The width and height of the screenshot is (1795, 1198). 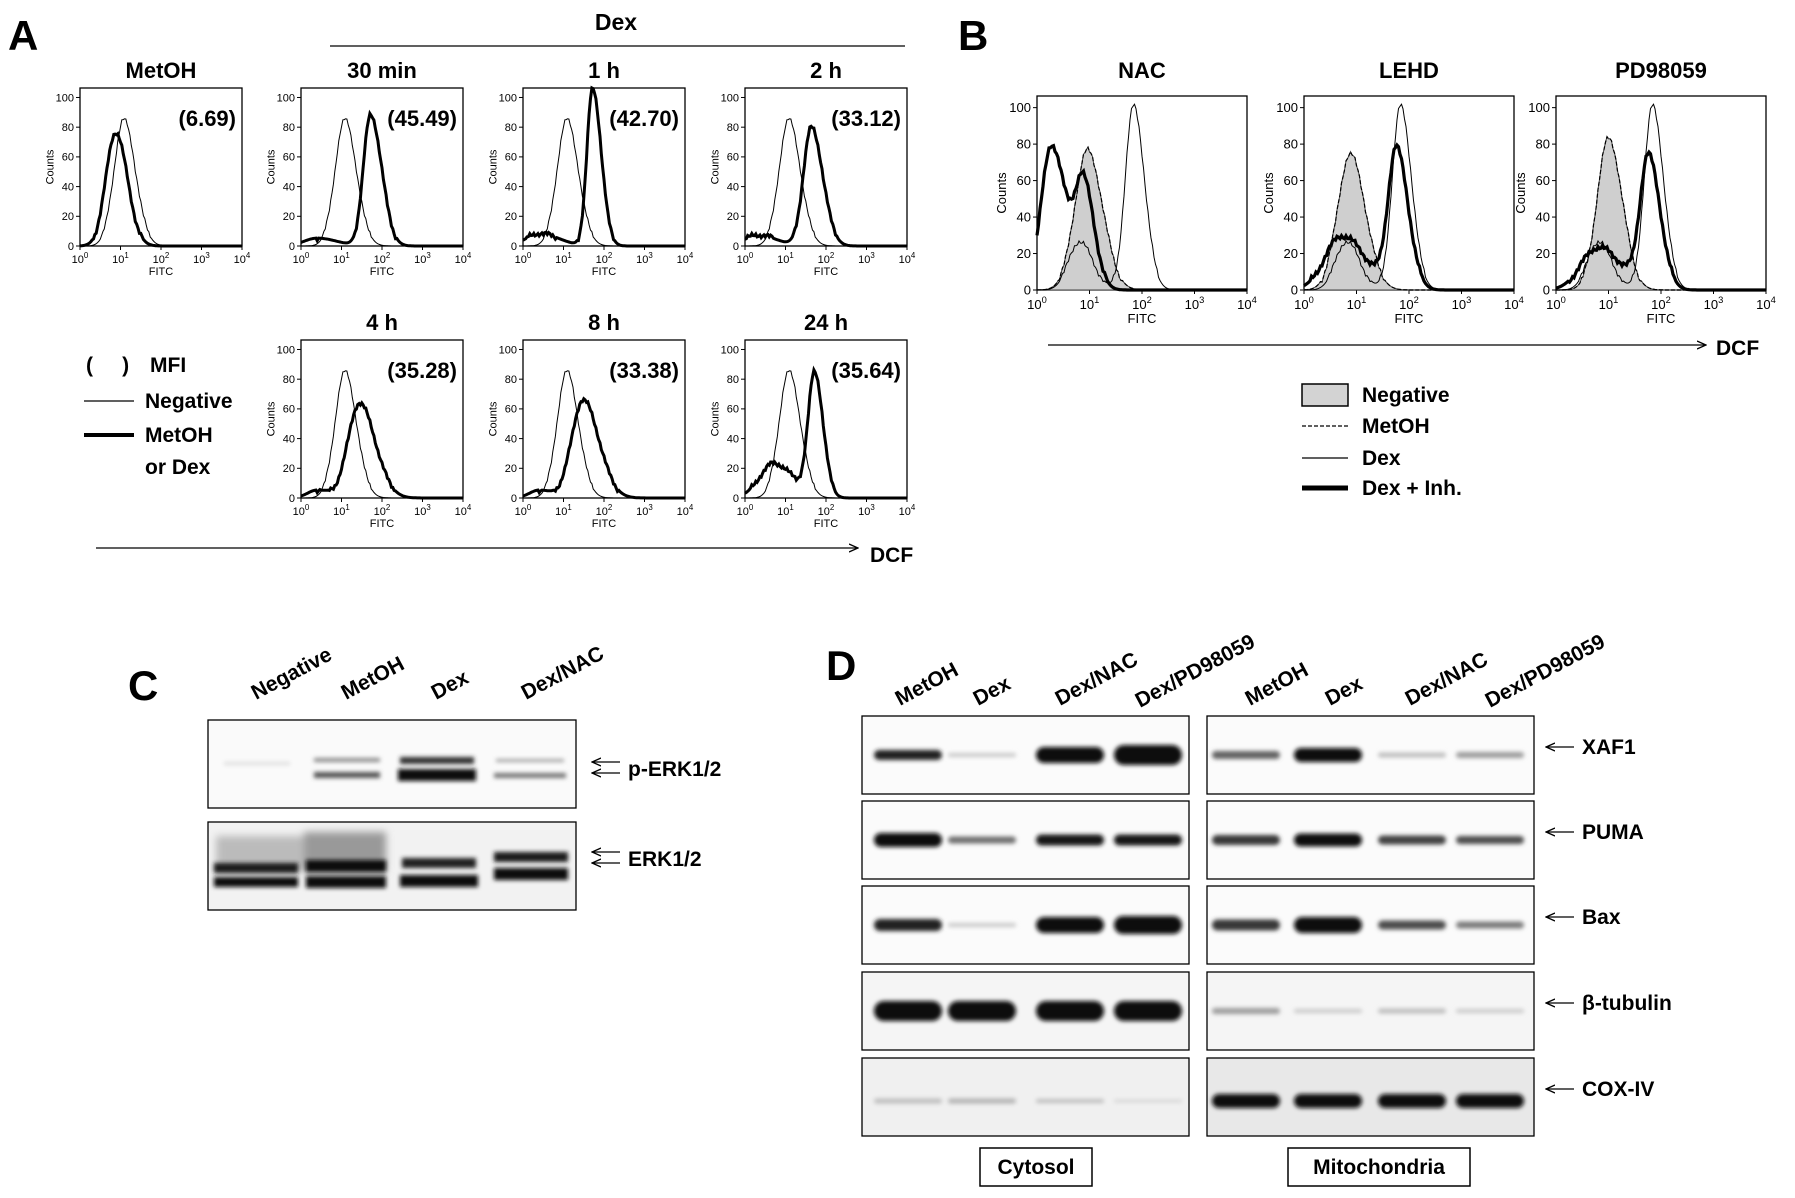 I want to click on mfi-value: (35.28), so click(x=422, y=370).